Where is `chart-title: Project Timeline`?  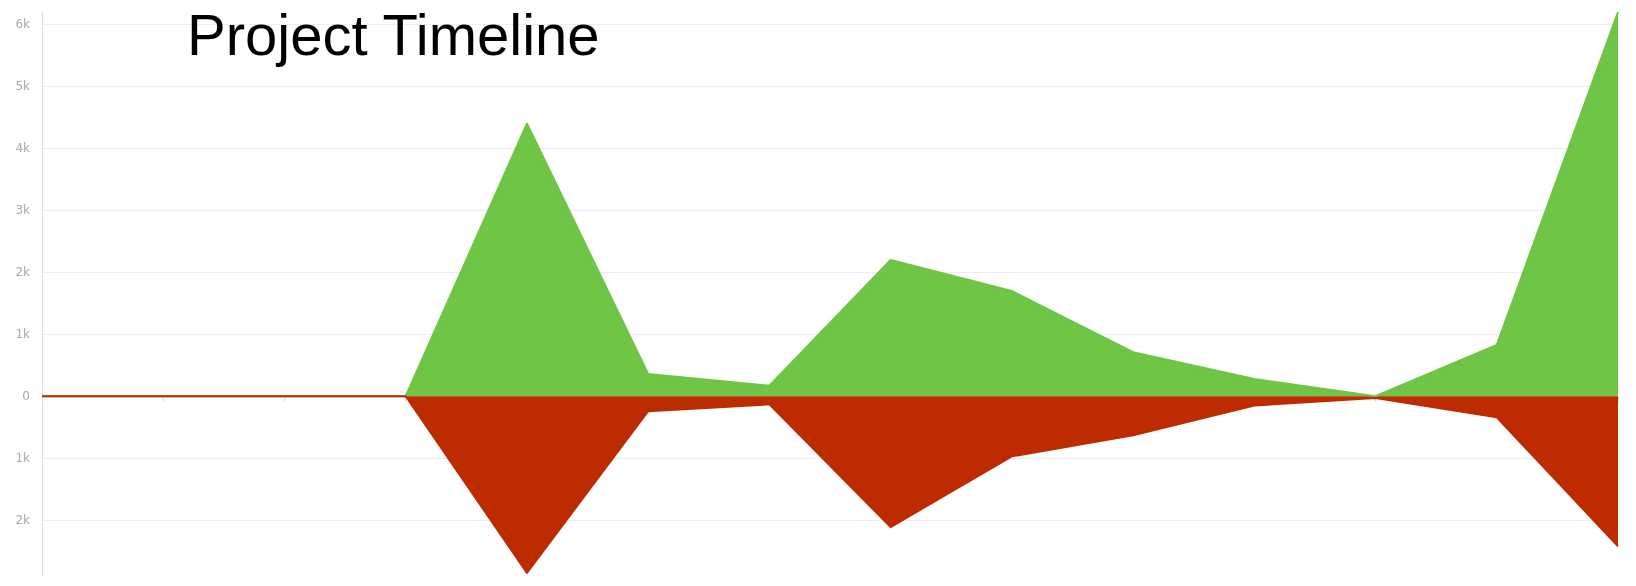 chart-title: Project Timeline is located at coordinates (393, 34).